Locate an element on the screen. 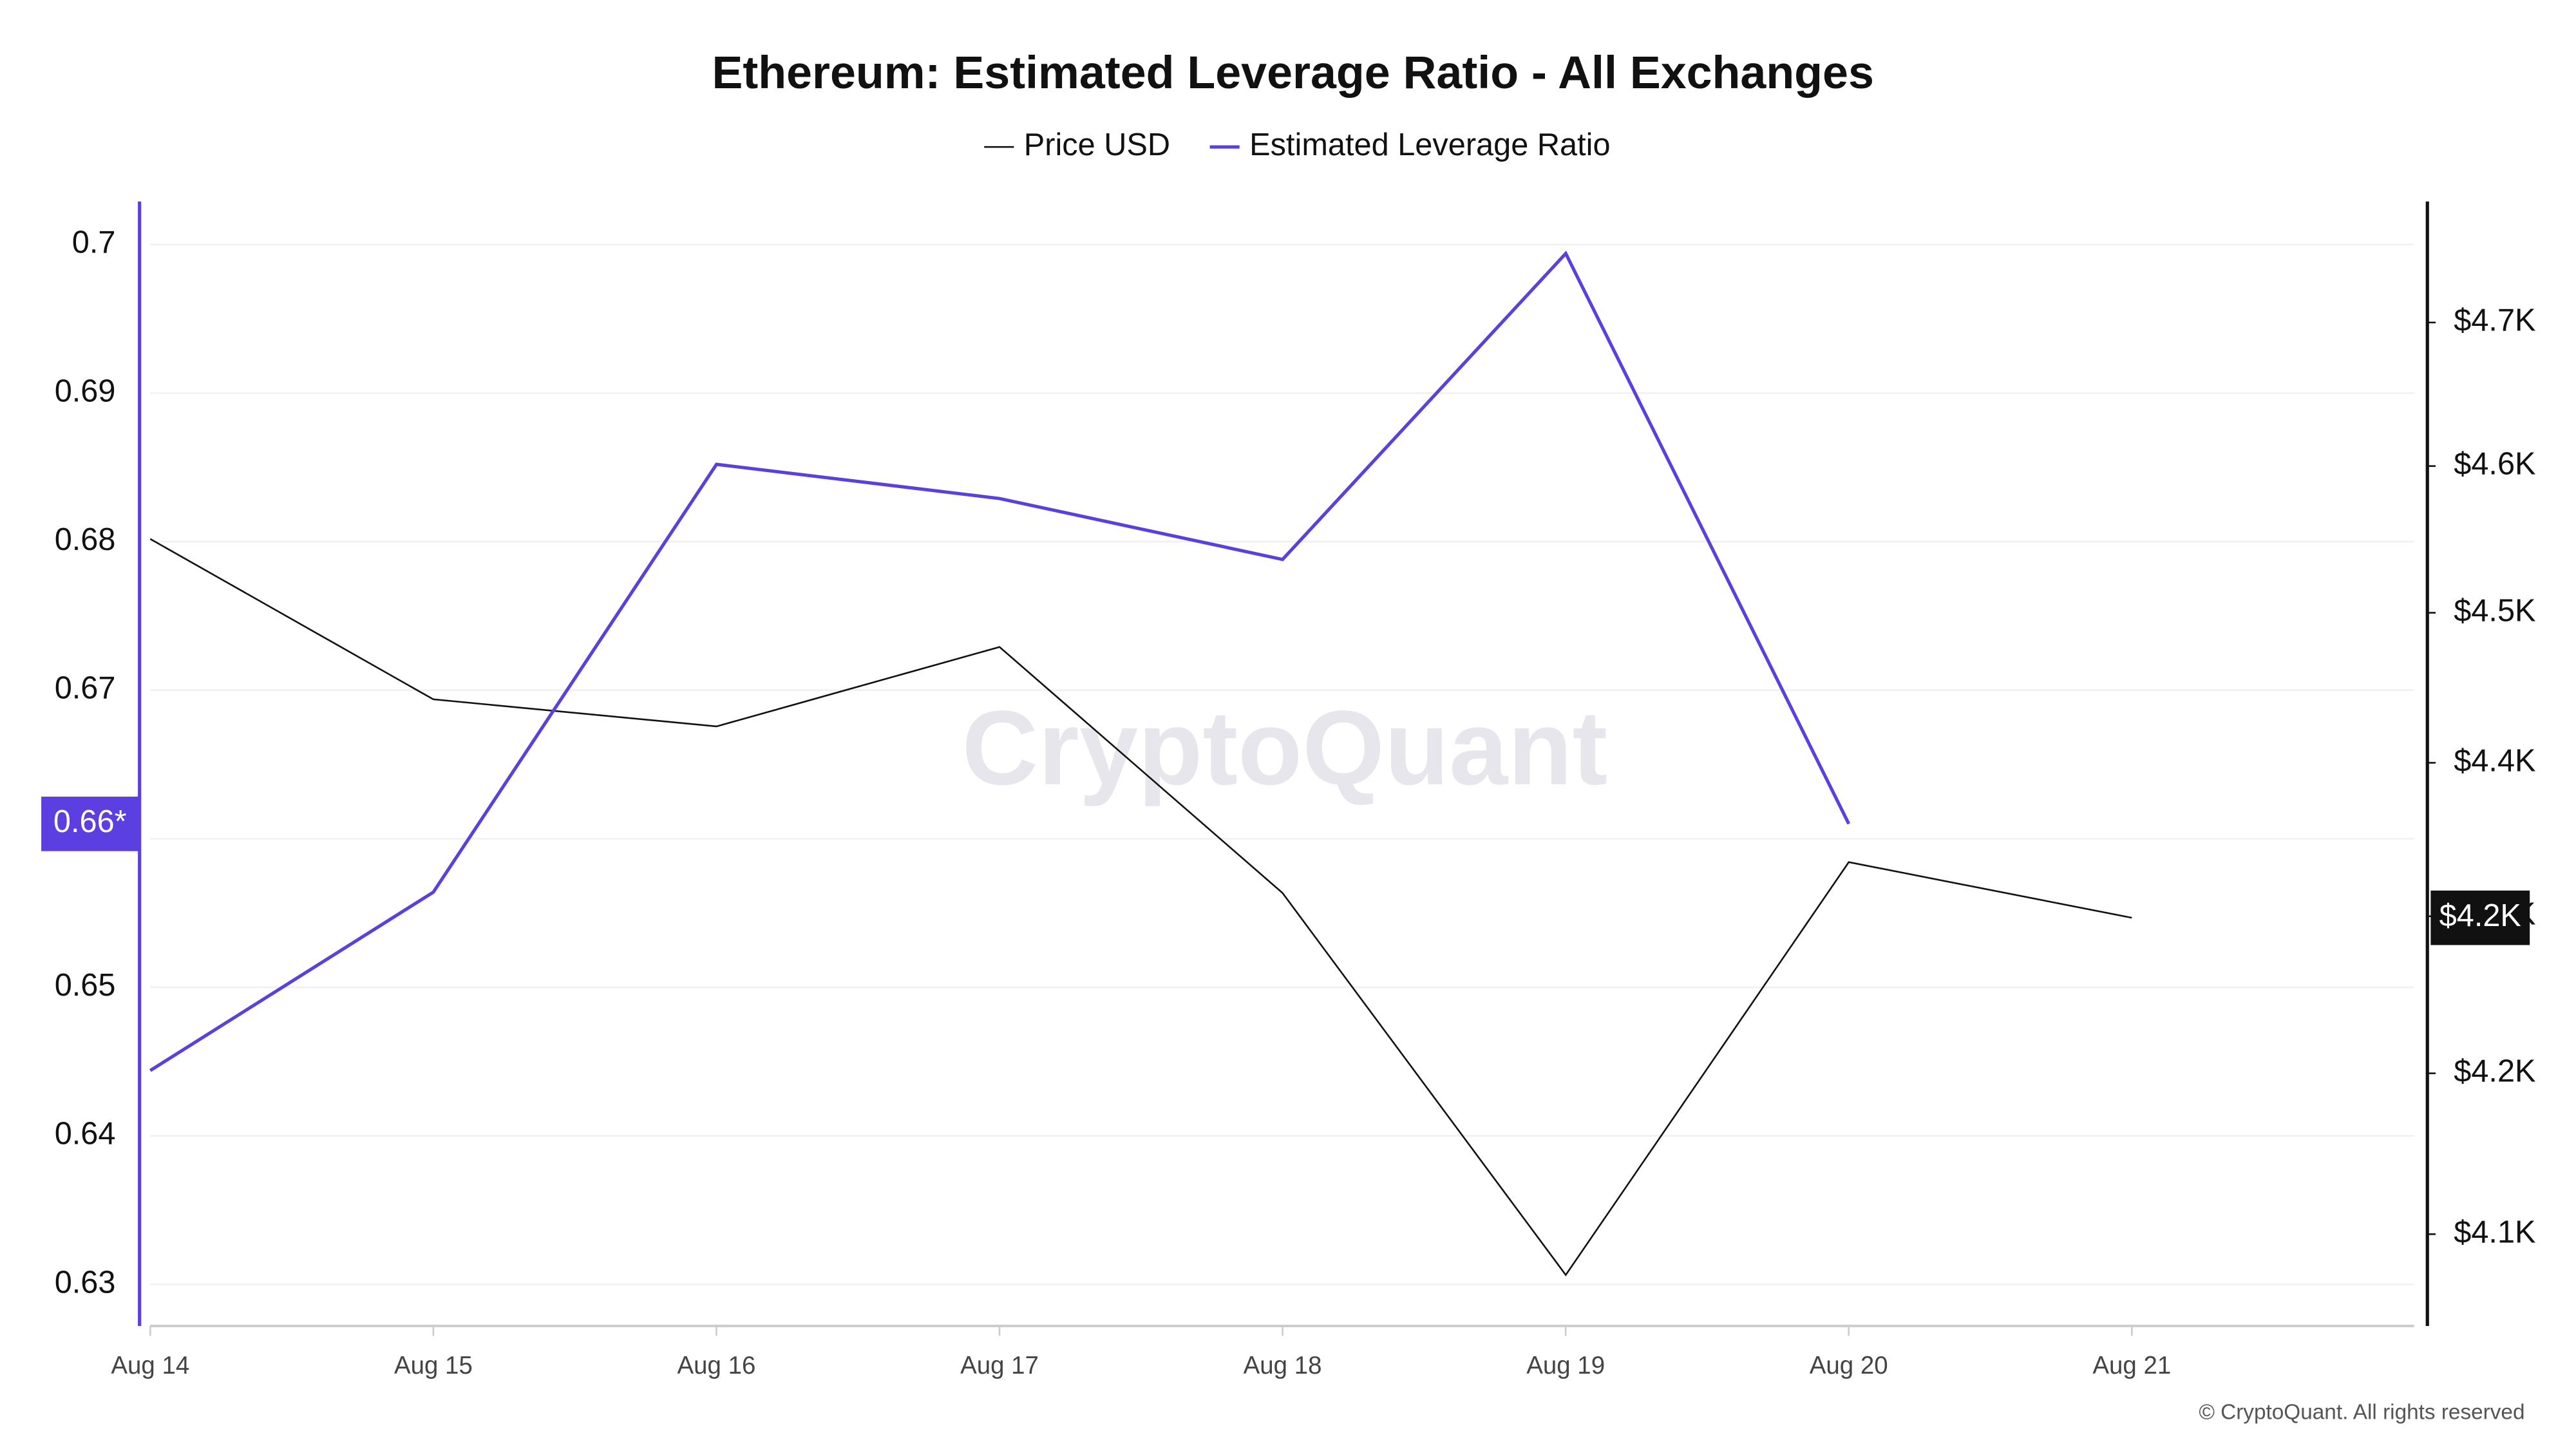  y-tick-label: 0.67 is located at coordinates (85, 688).